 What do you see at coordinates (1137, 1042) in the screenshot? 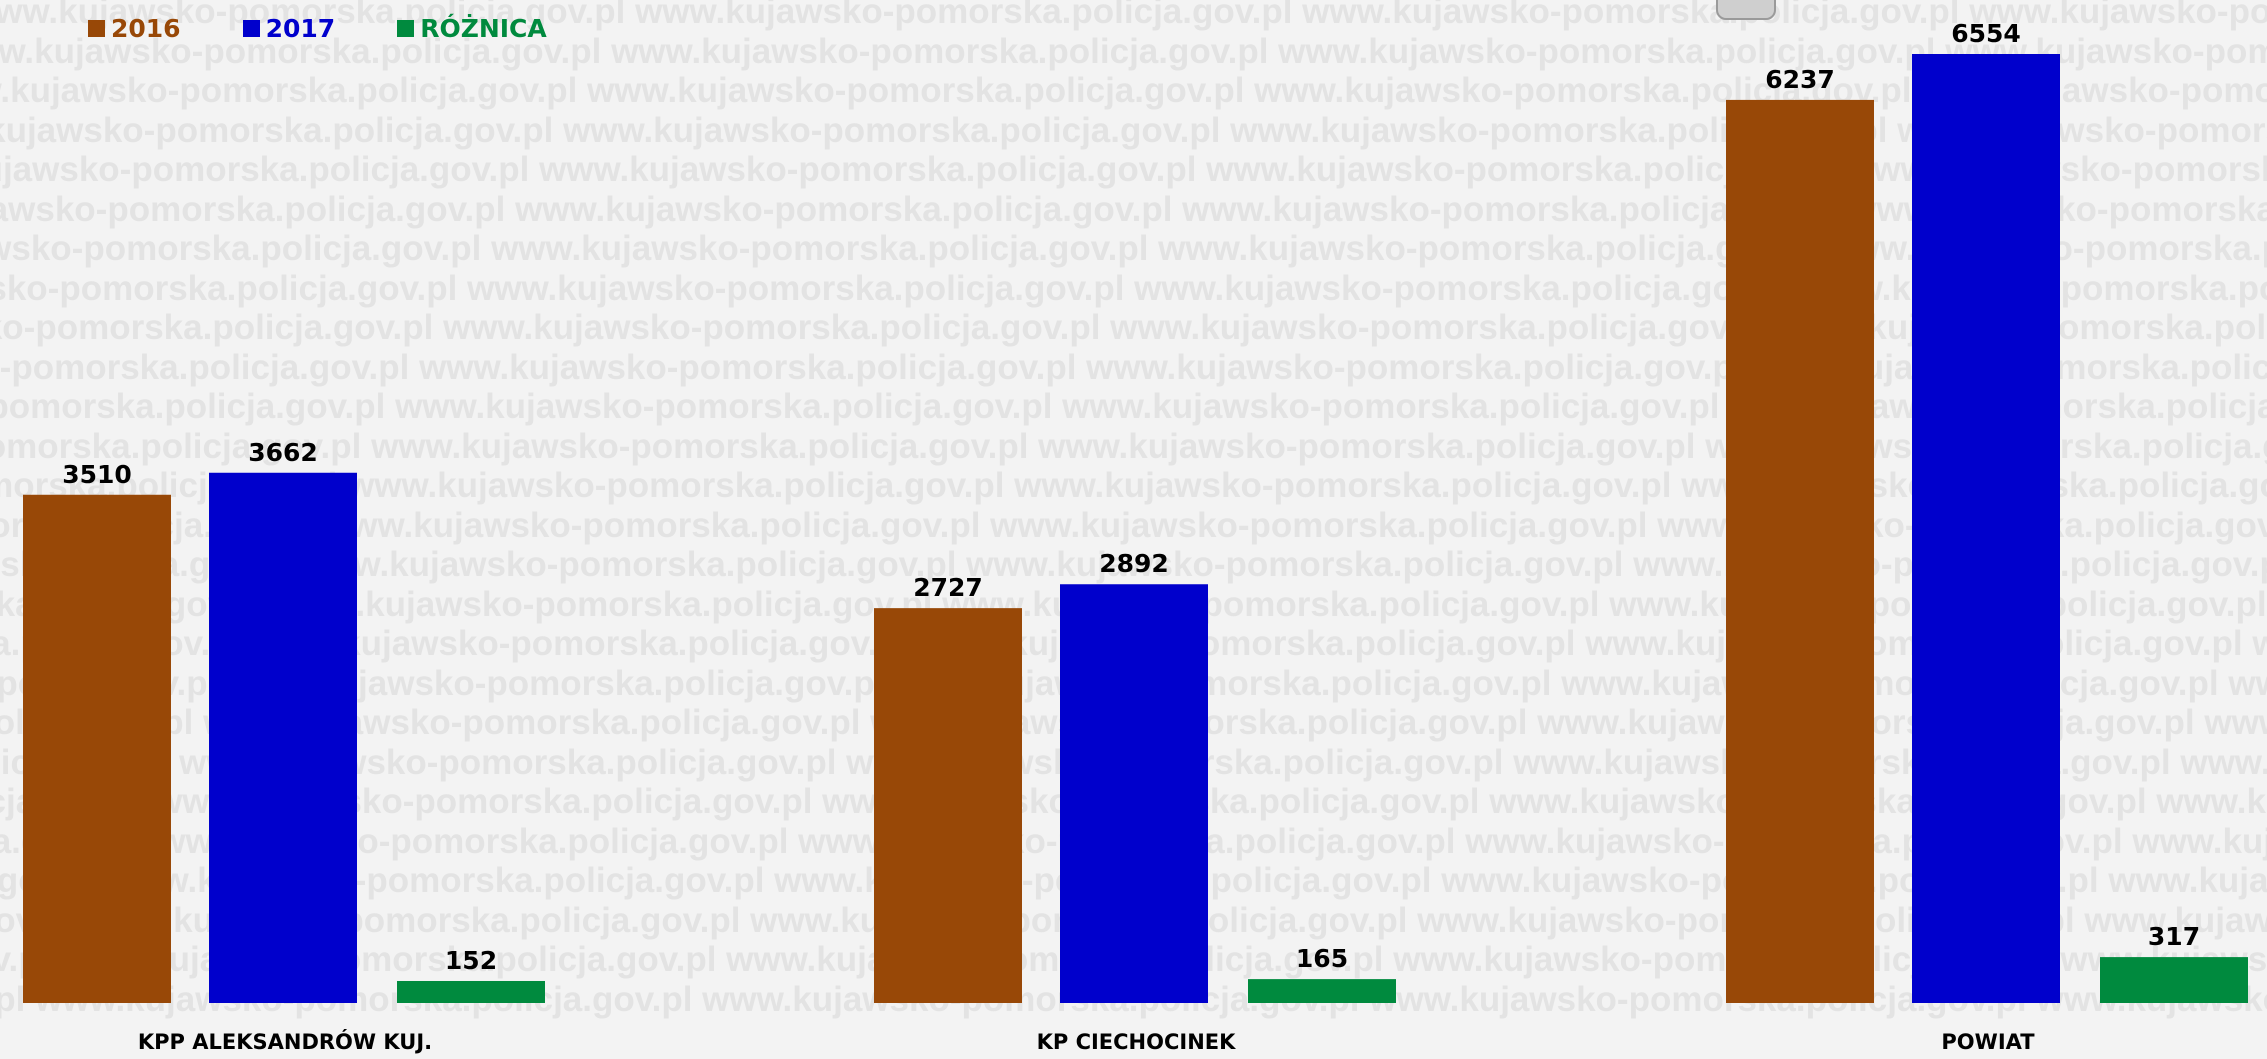
I see `category-label: KP CIECHOCINEK` at bounding box center [1137, 1042].